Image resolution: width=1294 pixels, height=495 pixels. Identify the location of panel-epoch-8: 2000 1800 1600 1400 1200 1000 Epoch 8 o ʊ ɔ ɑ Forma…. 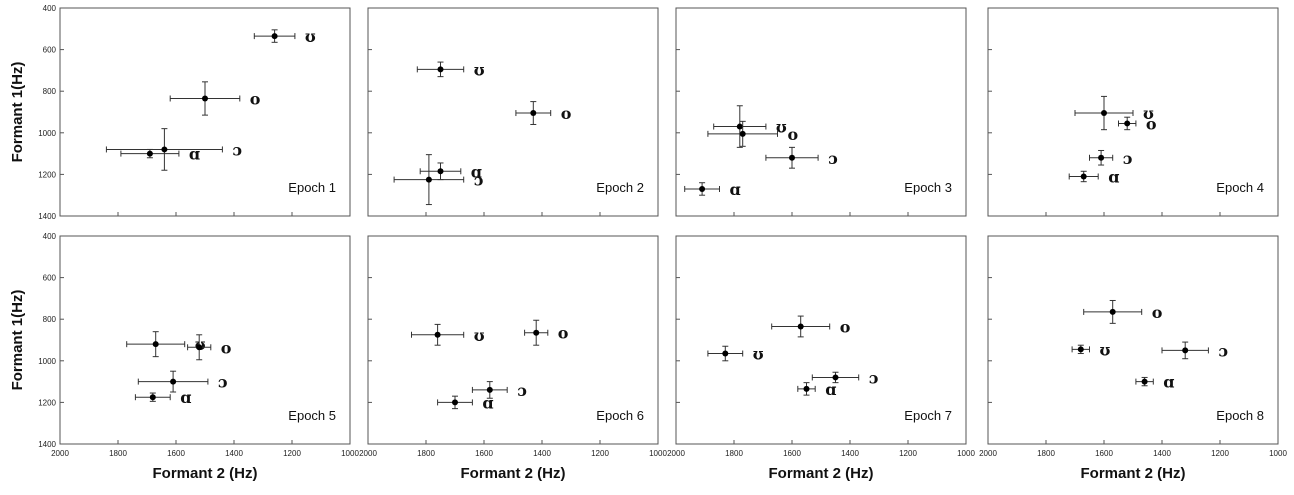
(1133, 358).